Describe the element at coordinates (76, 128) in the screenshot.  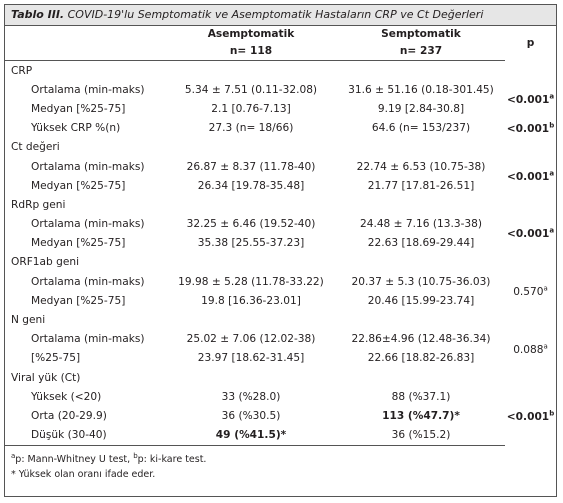
I see `row-label: Yüksek CRP %(n)` at that location.